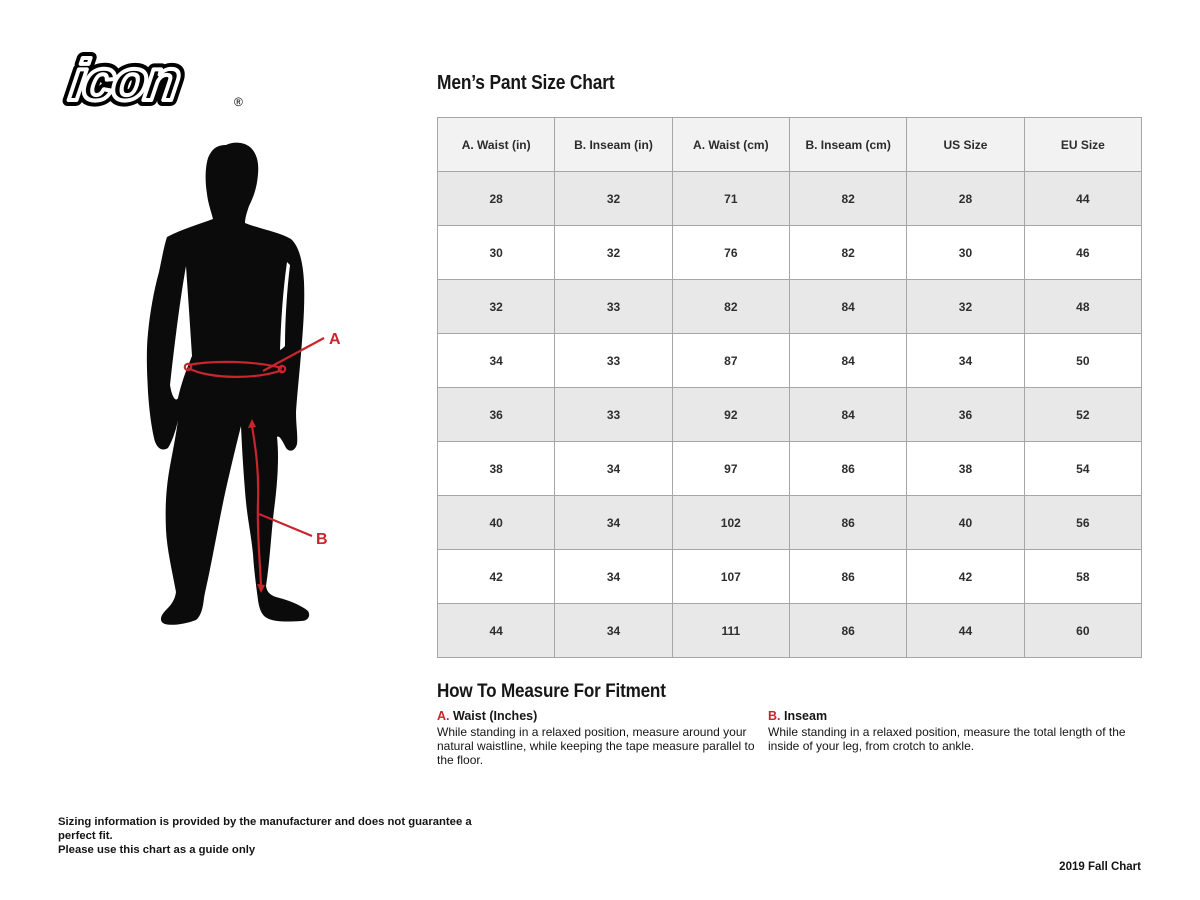 The height and width of the screenshot is (900, 1200). Describe the element at coordinates (774, 716) in the screenshot. I see `measure-letter-b: B.` at that location.